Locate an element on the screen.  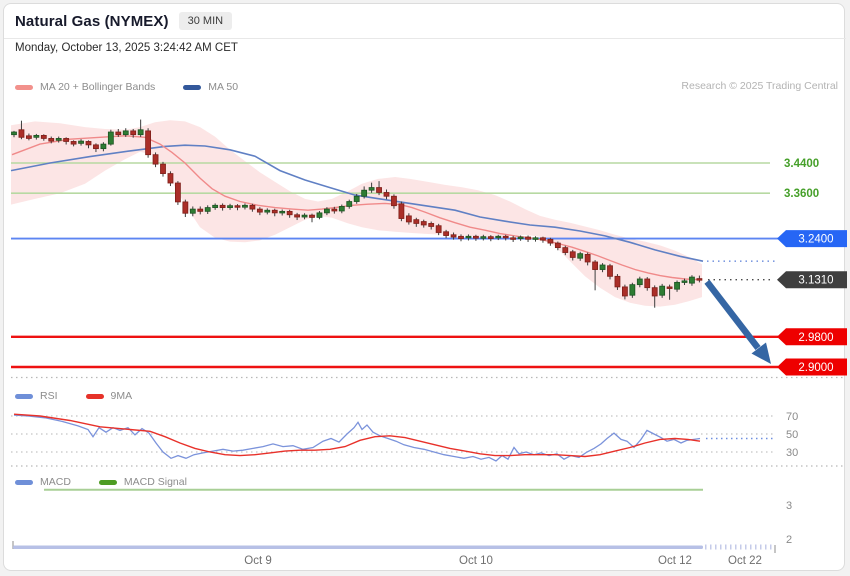
rsi-legend: RSI 9MA is located at coordinates (84, 396).